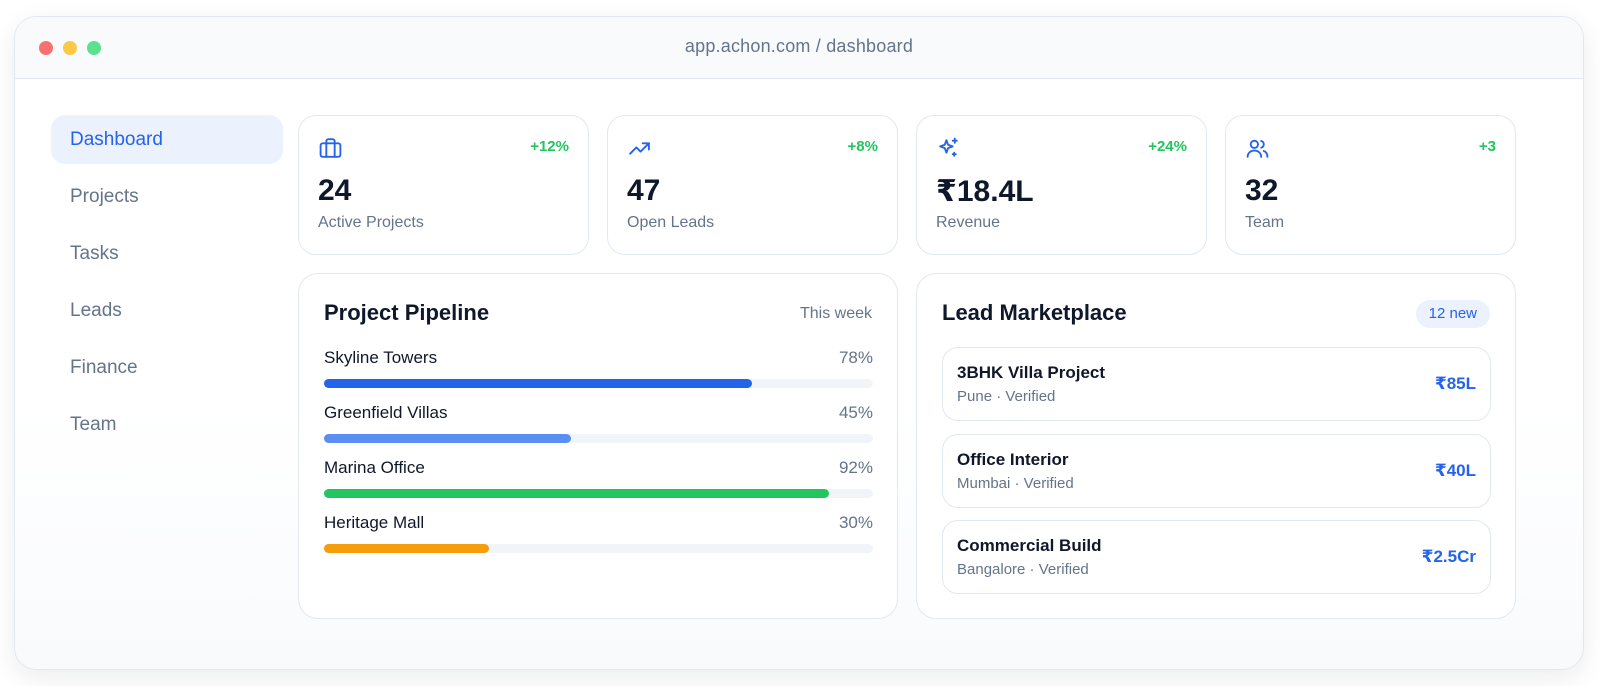 The height and width of the screenshot is (686, 1600). What do you see at coordinates (96, 310) in the screenshot?
I see `sidebar-item-leads: Leads` at bounding box center [96, 310].